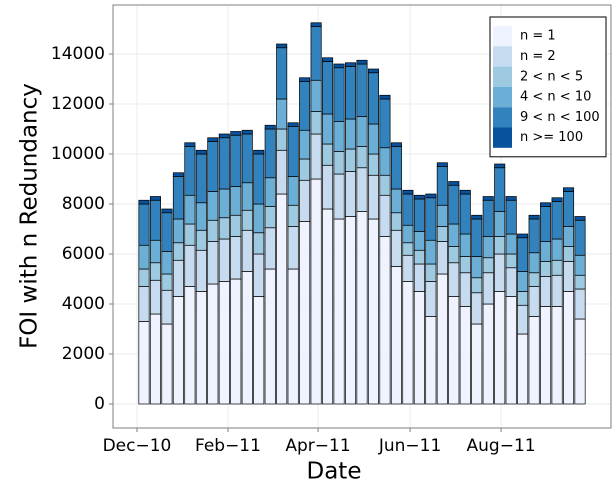 This screenshot has height=487, width=613. What do you see at coordinates (83, 204) in the screenshot?
I see `y-tick-label: 8000` at bounding box center [83, 204].